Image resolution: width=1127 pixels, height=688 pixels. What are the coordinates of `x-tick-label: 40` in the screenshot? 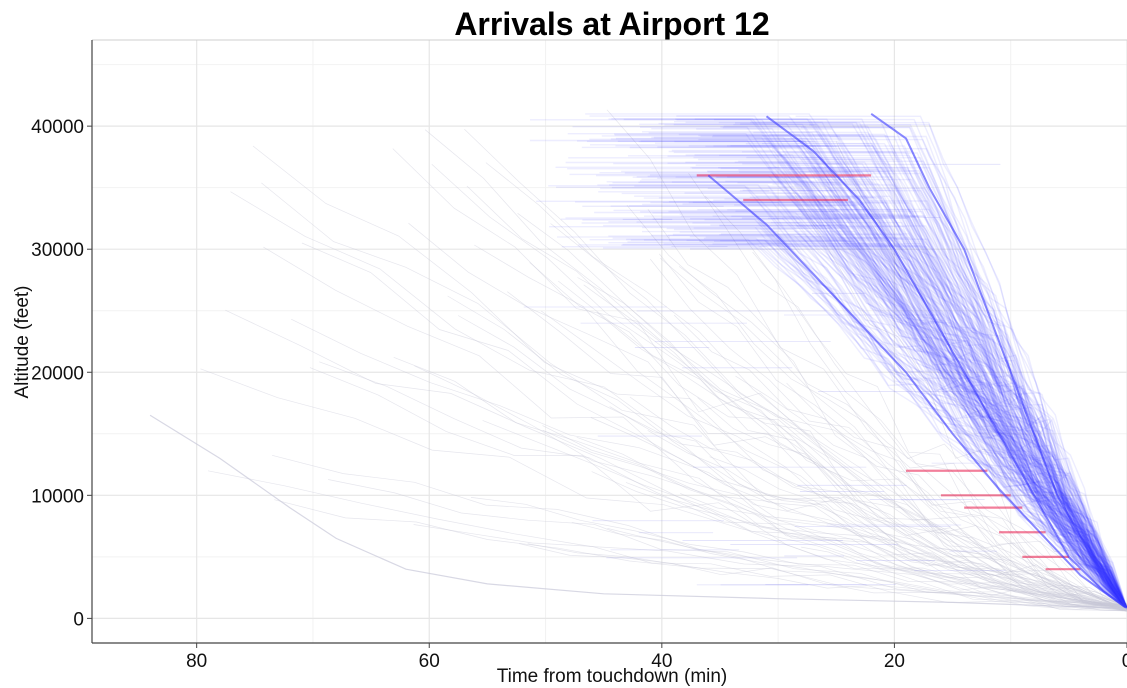 It's located at (661, 661).